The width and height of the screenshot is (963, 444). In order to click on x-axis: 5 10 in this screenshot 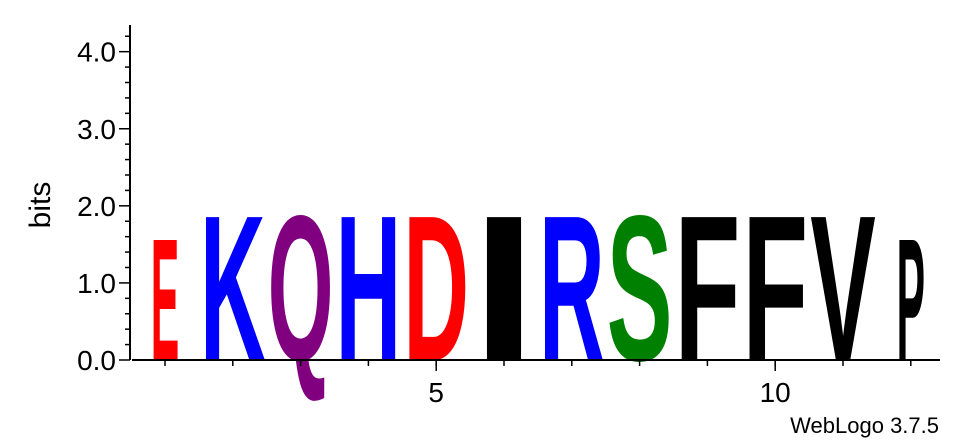, I will do `click(536, 383)`.